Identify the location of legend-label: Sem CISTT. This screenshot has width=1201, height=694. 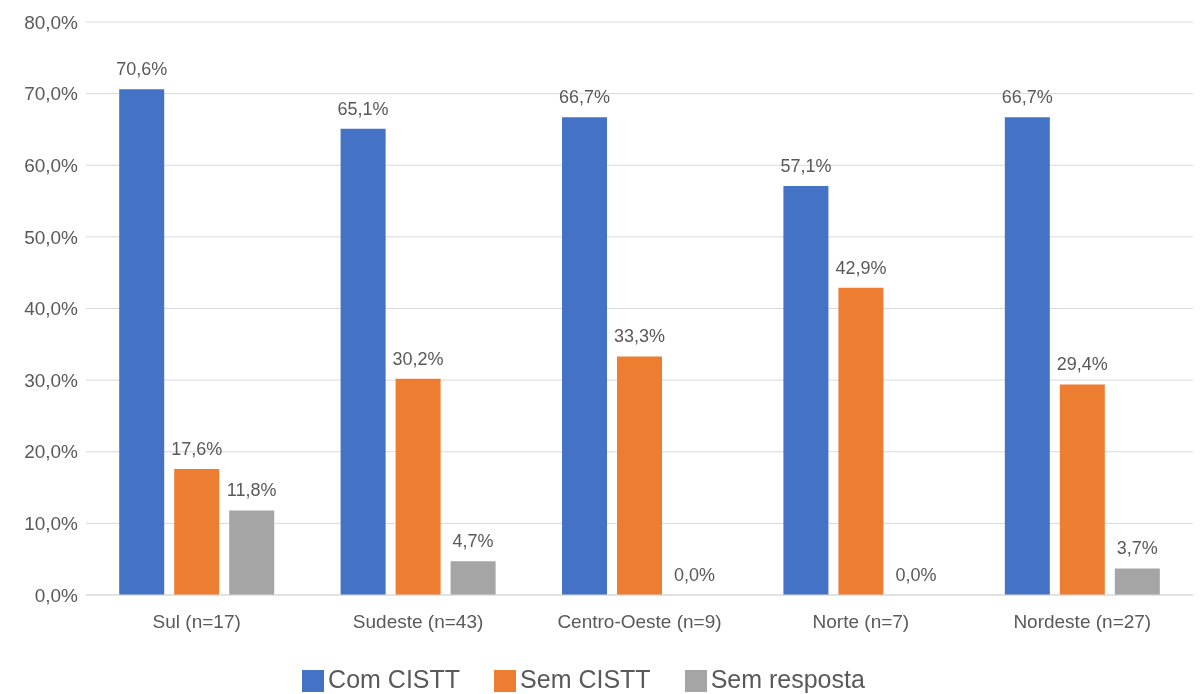
(585, 679).